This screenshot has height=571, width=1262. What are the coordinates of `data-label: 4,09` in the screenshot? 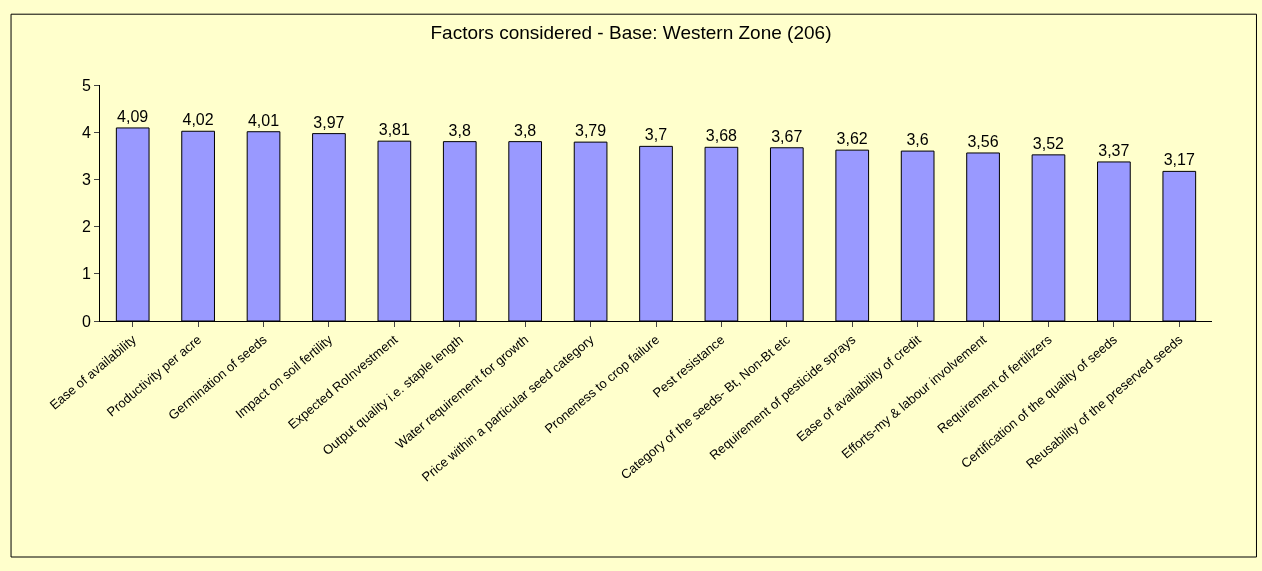 It's located at (133, 116).